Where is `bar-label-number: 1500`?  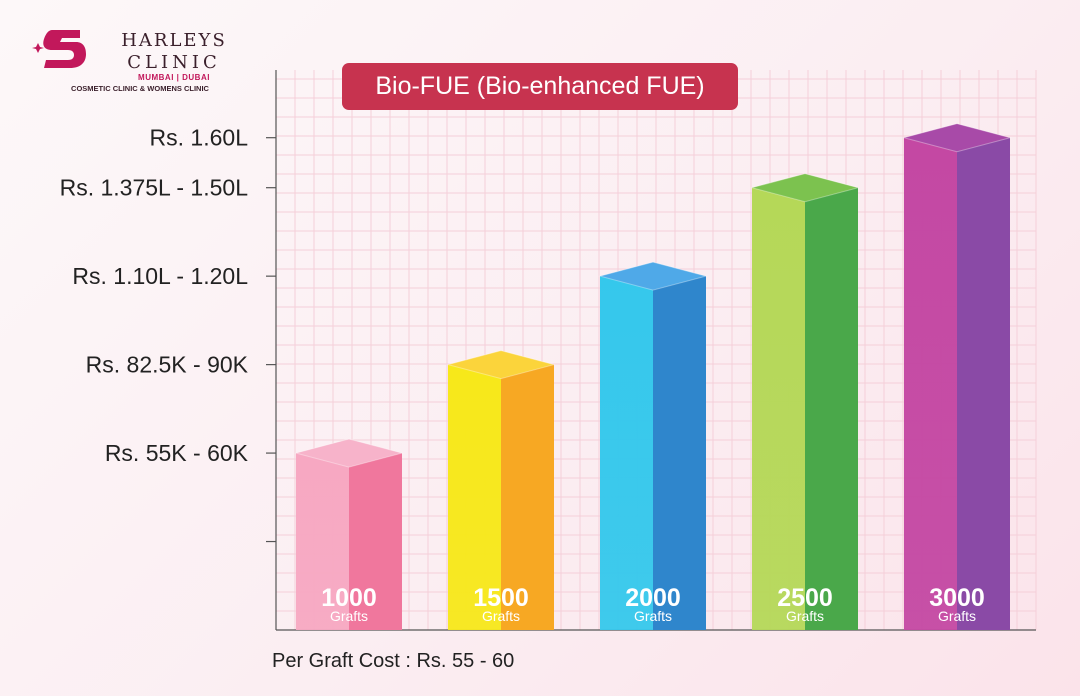
bar-label-number: 1500 is located at coordinates (501, 598).